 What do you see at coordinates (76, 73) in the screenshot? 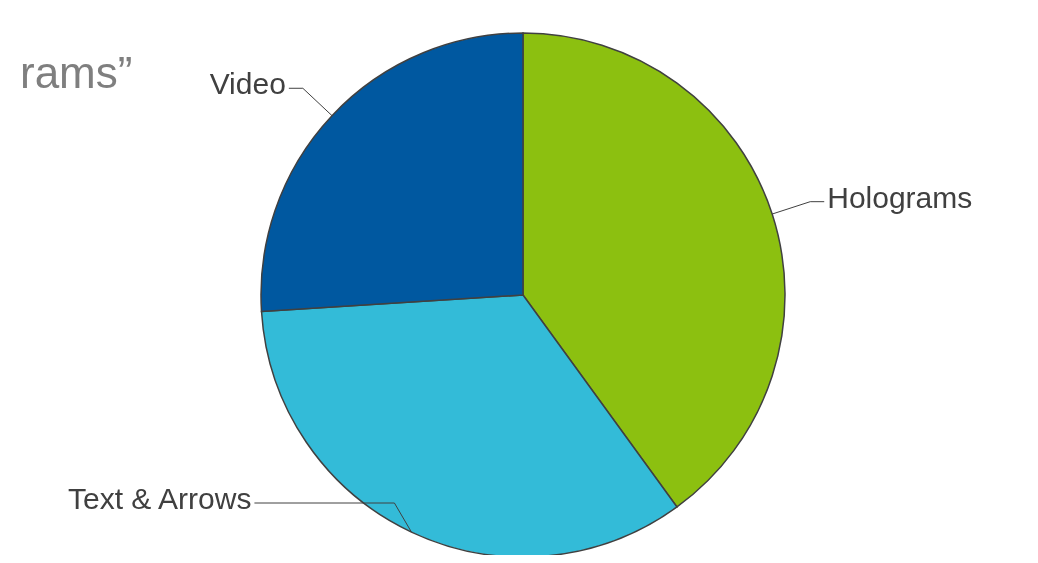
I see `chart-title: rams”` at bounding box center [76, 73].